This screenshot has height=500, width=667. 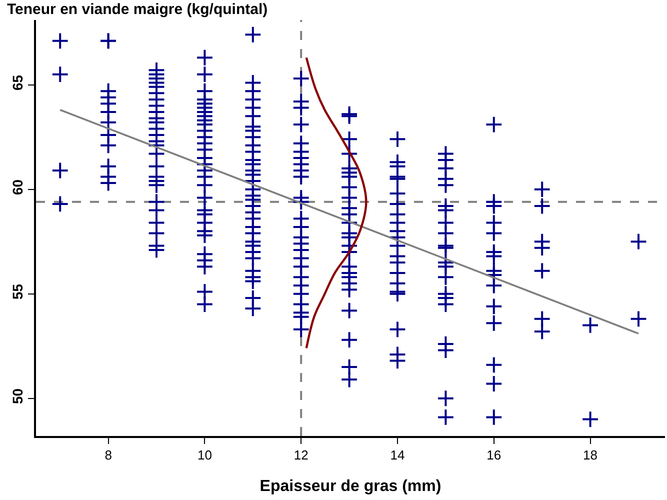 I want to click on x-tick-label: 12, so click(x=301, y=455).